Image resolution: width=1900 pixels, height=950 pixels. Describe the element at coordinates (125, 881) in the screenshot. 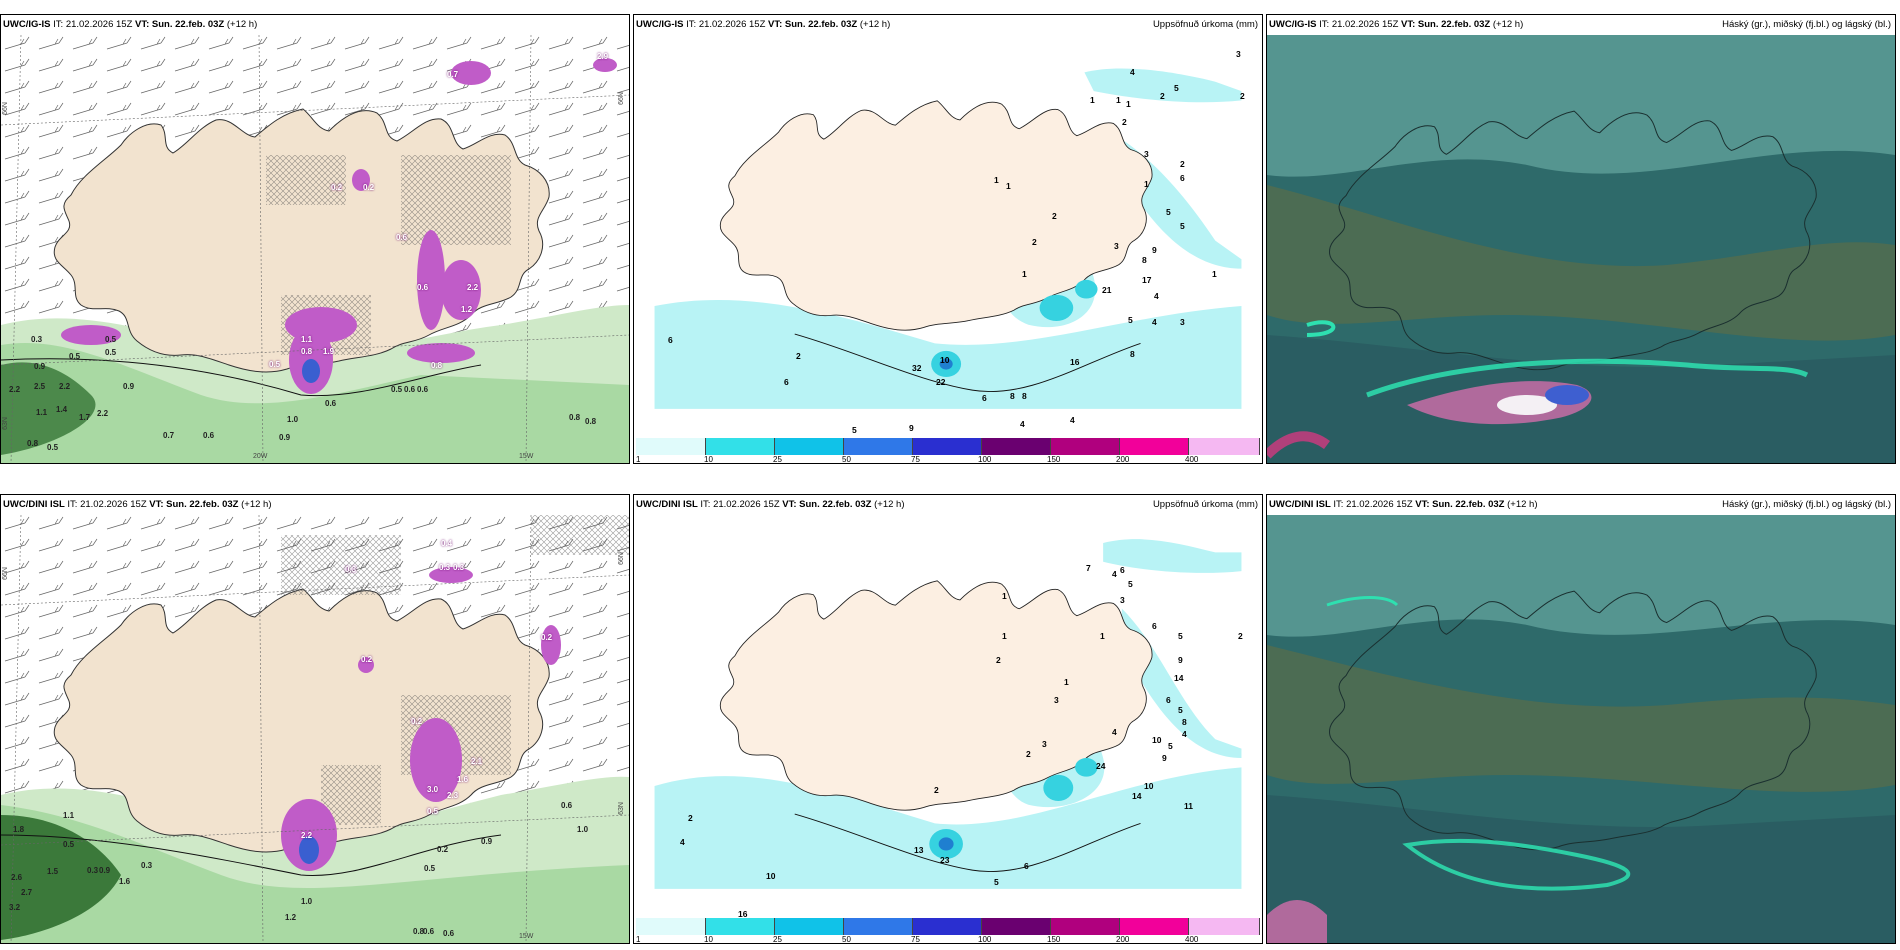

I see `wind-label: 1.6` at that location.